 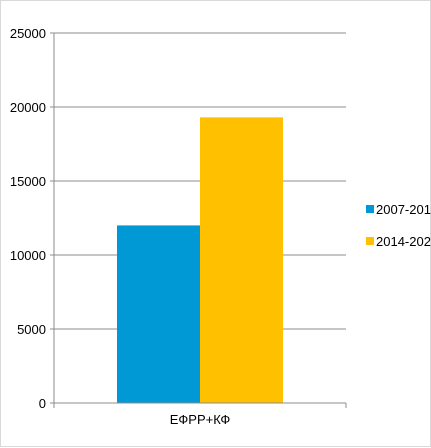 What do you see at coordinates (28, 181) in the screenshot?
I see `y-tick-label: 15000` at bounding box center [28, 181].